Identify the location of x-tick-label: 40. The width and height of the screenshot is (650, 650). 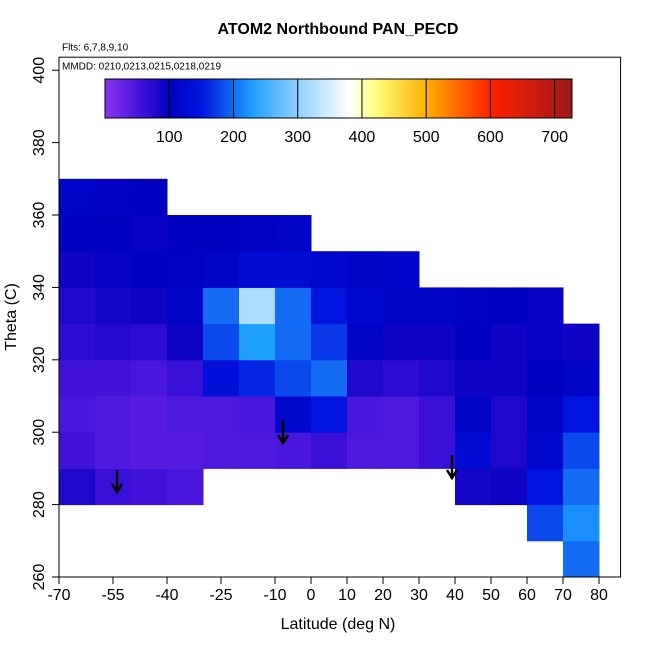
(455, 595).